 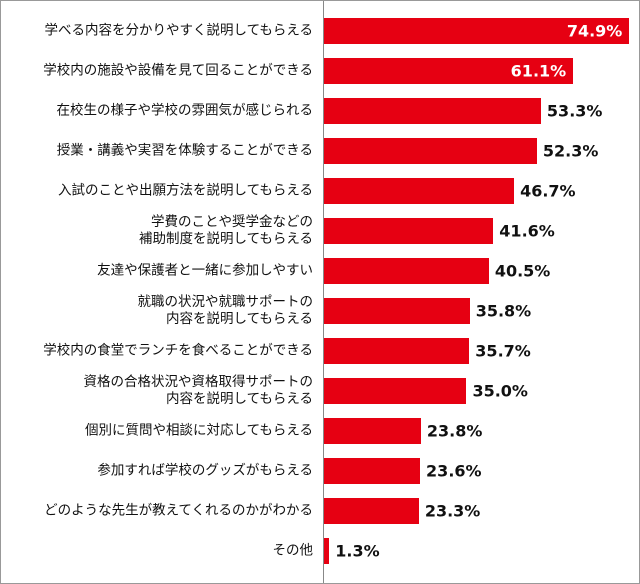 What do you see at coordinates (293, 550) in the screenshot?
I see `category-label: その他` at bounding box center [293, 550].